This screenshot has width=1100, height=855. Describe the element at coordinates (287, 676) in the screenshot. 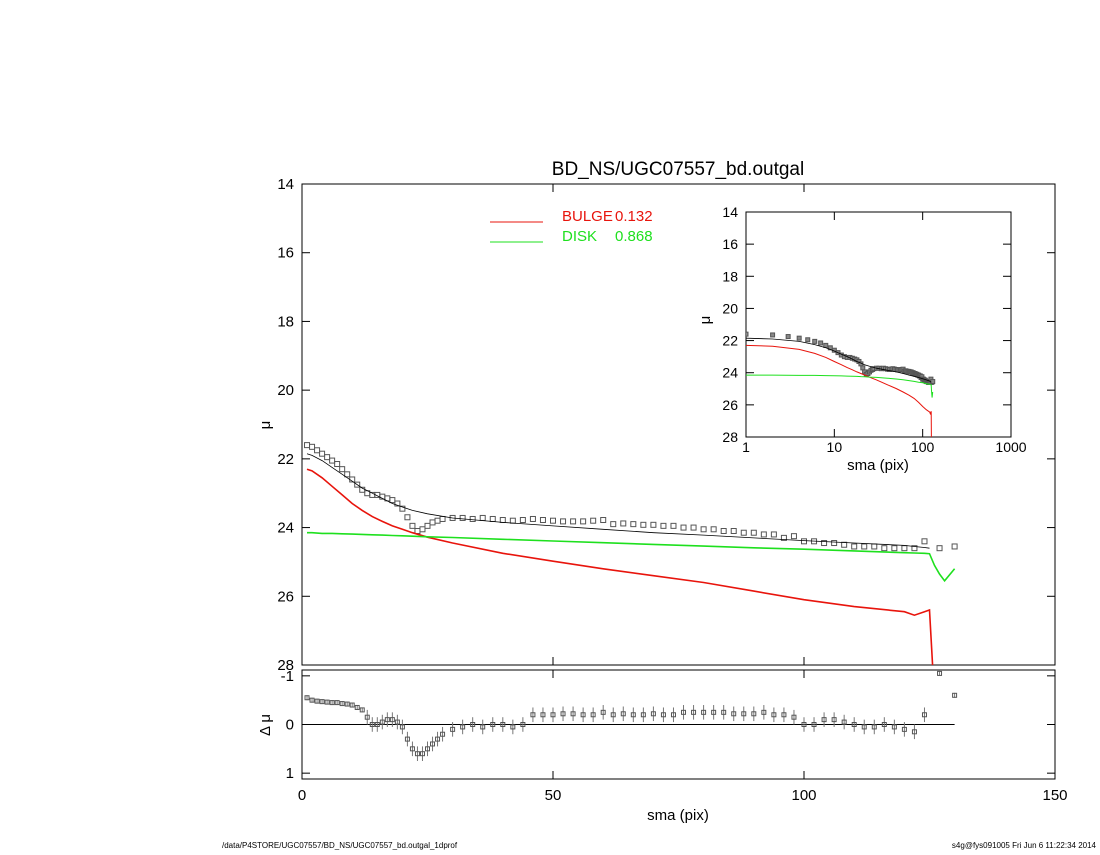

I see `y-tick-label: -1` at that location.